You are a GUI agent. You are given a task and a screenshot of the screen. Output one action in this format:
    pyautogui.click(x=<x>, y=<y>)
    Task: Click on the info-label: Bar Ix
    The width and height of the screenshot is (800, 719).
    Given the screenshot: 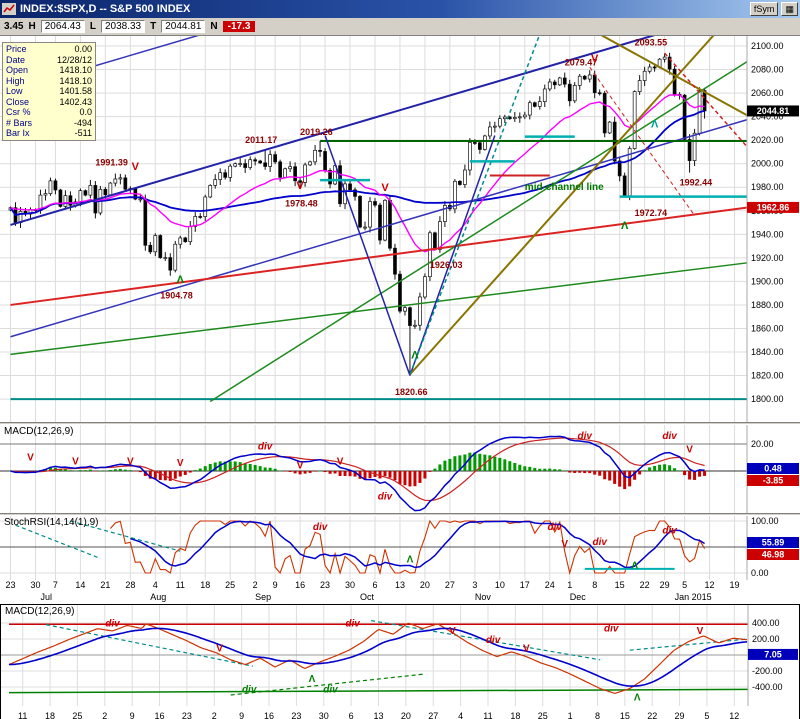 What is the action you would take?
    pyautogui.click(x=18, y=133)
    